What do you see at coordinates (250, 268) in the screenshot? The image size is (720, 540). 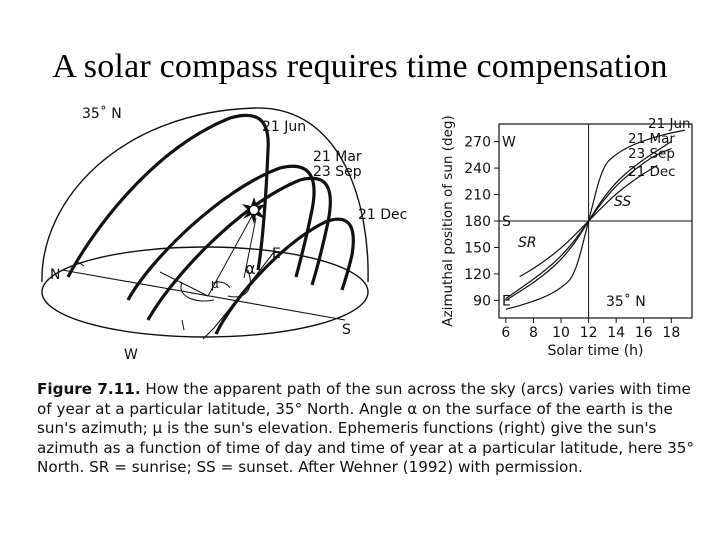 I see `azimuth-symbol: α` at bounding box center [250, 268].